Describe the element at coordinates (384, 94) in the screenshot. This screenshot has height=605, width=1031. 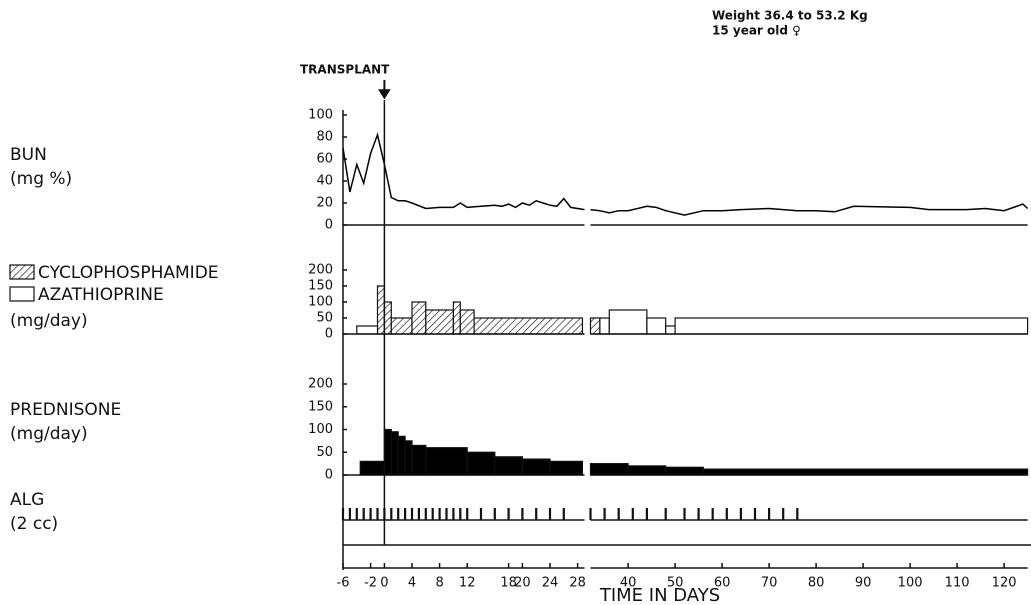
I see `transplant-arrowhead` at that location.